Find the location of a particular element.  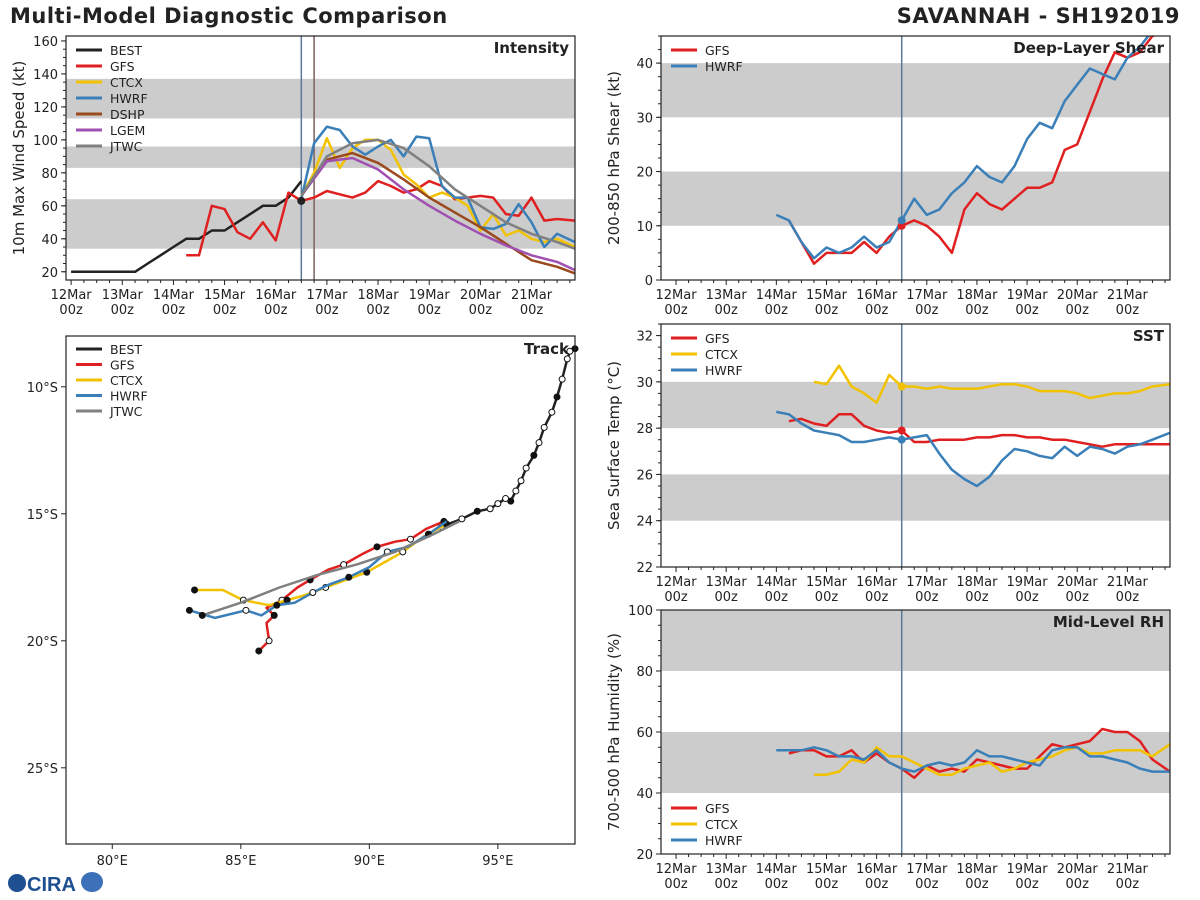

track-series-jtwc is located at coordinates (330, 568).